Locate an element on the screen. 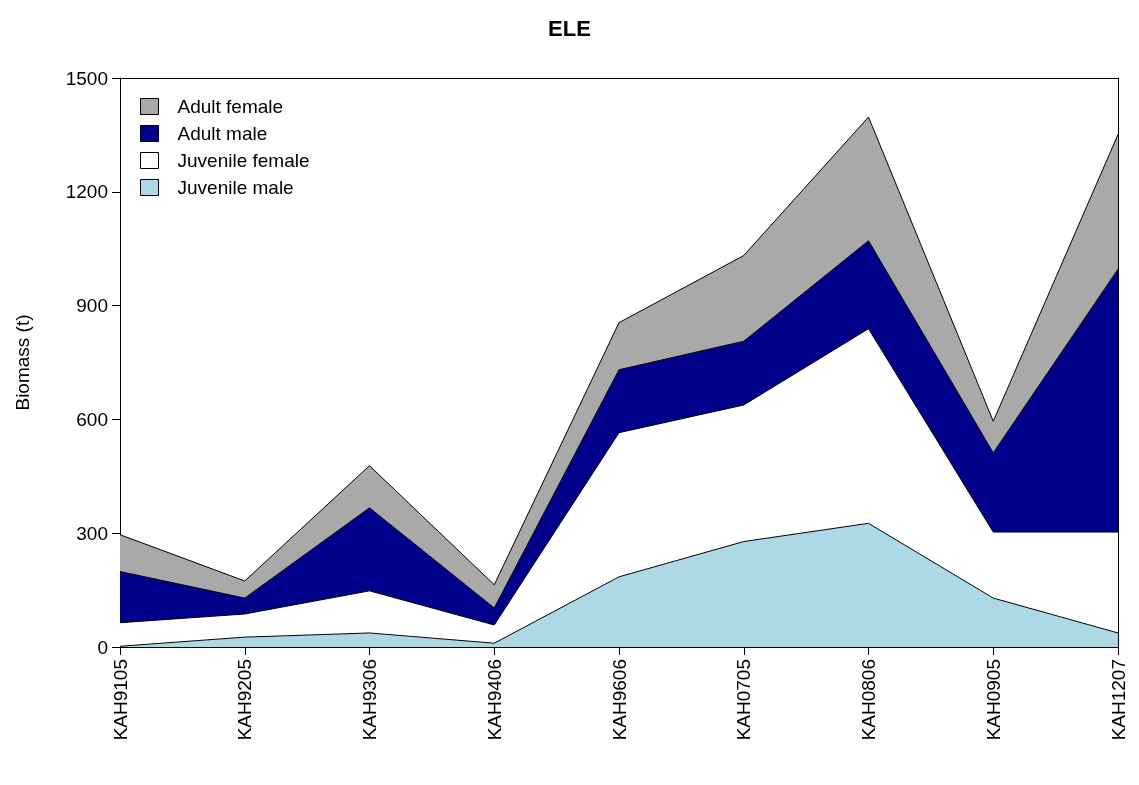  x-tick-label: KAH9105 is located at coordinates (120, 700).